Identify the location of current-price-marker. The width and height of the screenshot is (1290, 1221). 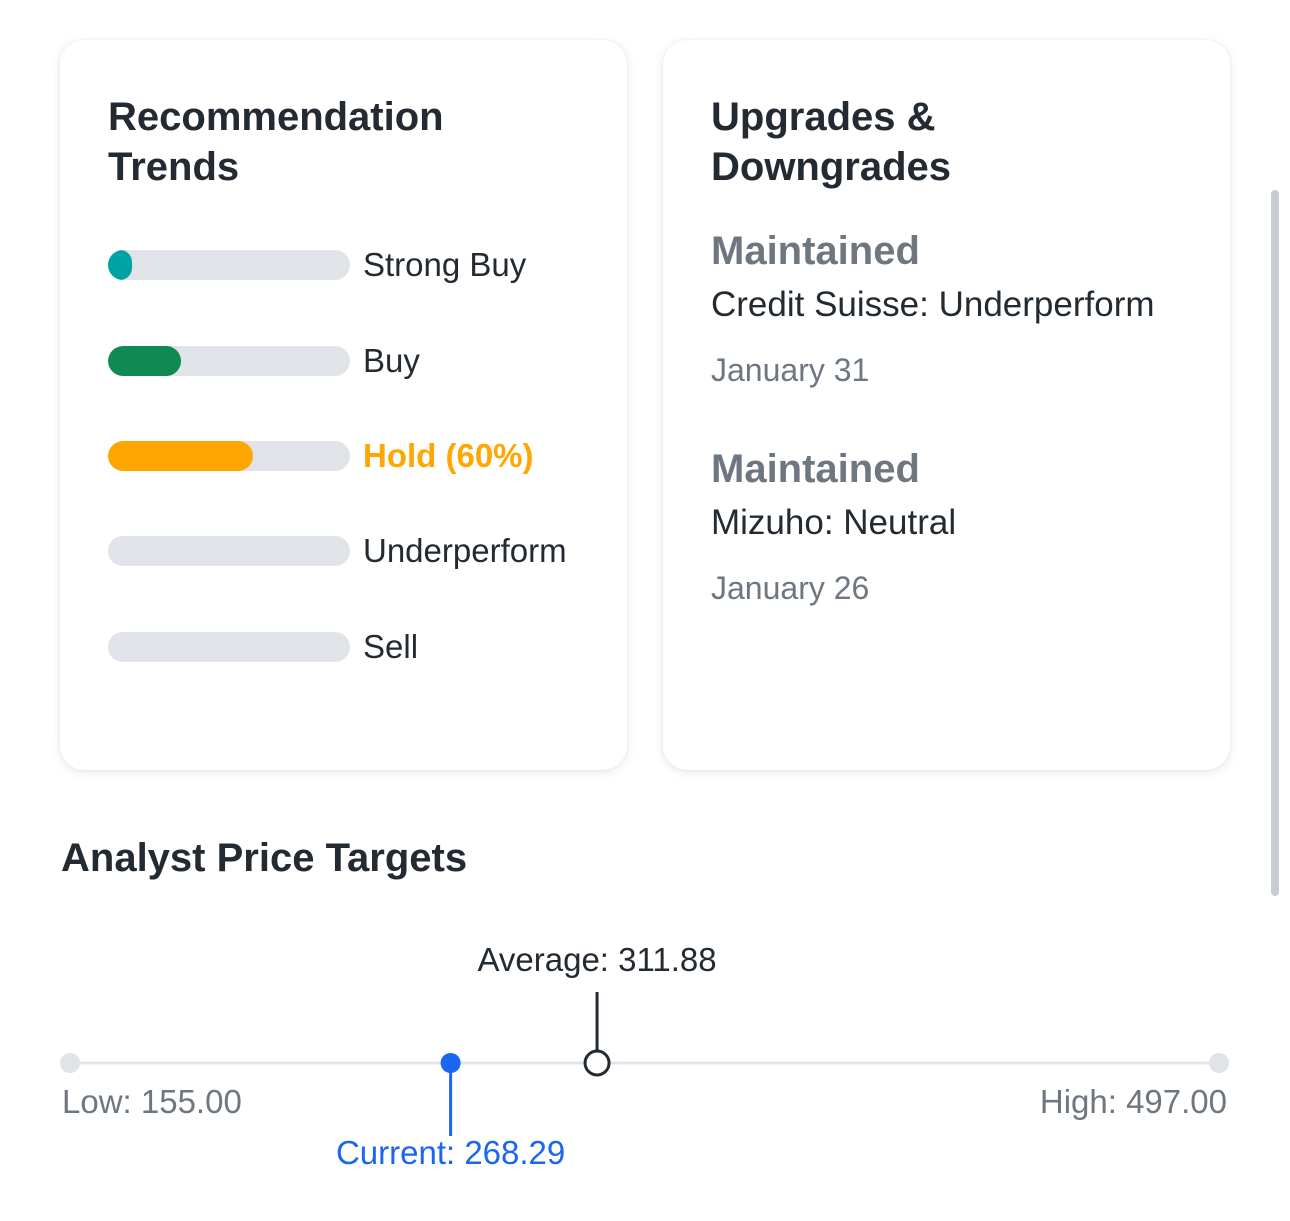
(450, 1063).